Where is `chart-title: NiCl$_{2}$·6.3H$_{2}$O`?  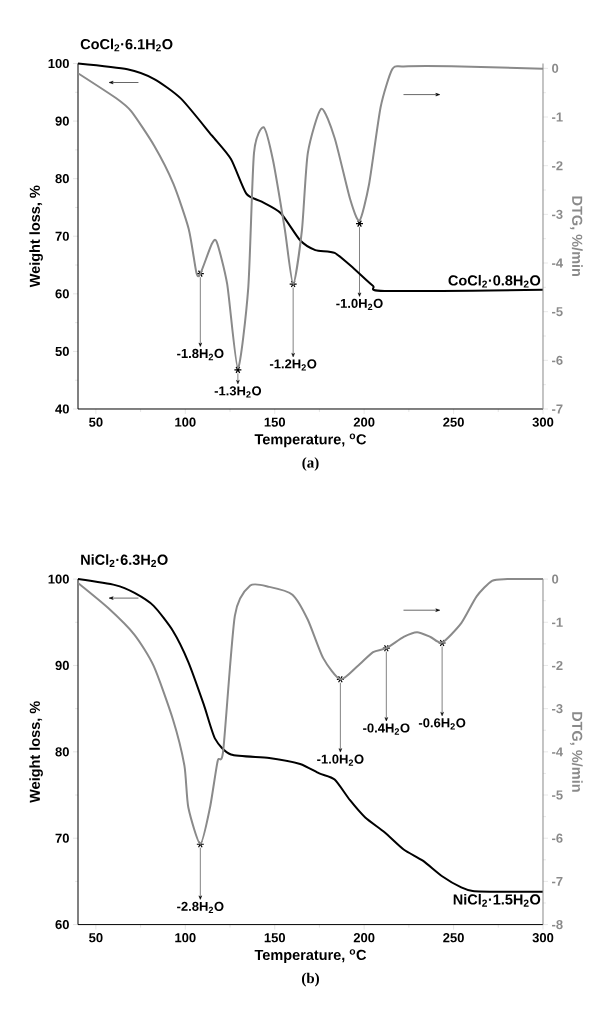
chart-title: NiCl$_{2}$·6.3H$_{2}$O is located at coordinates (124, 560).